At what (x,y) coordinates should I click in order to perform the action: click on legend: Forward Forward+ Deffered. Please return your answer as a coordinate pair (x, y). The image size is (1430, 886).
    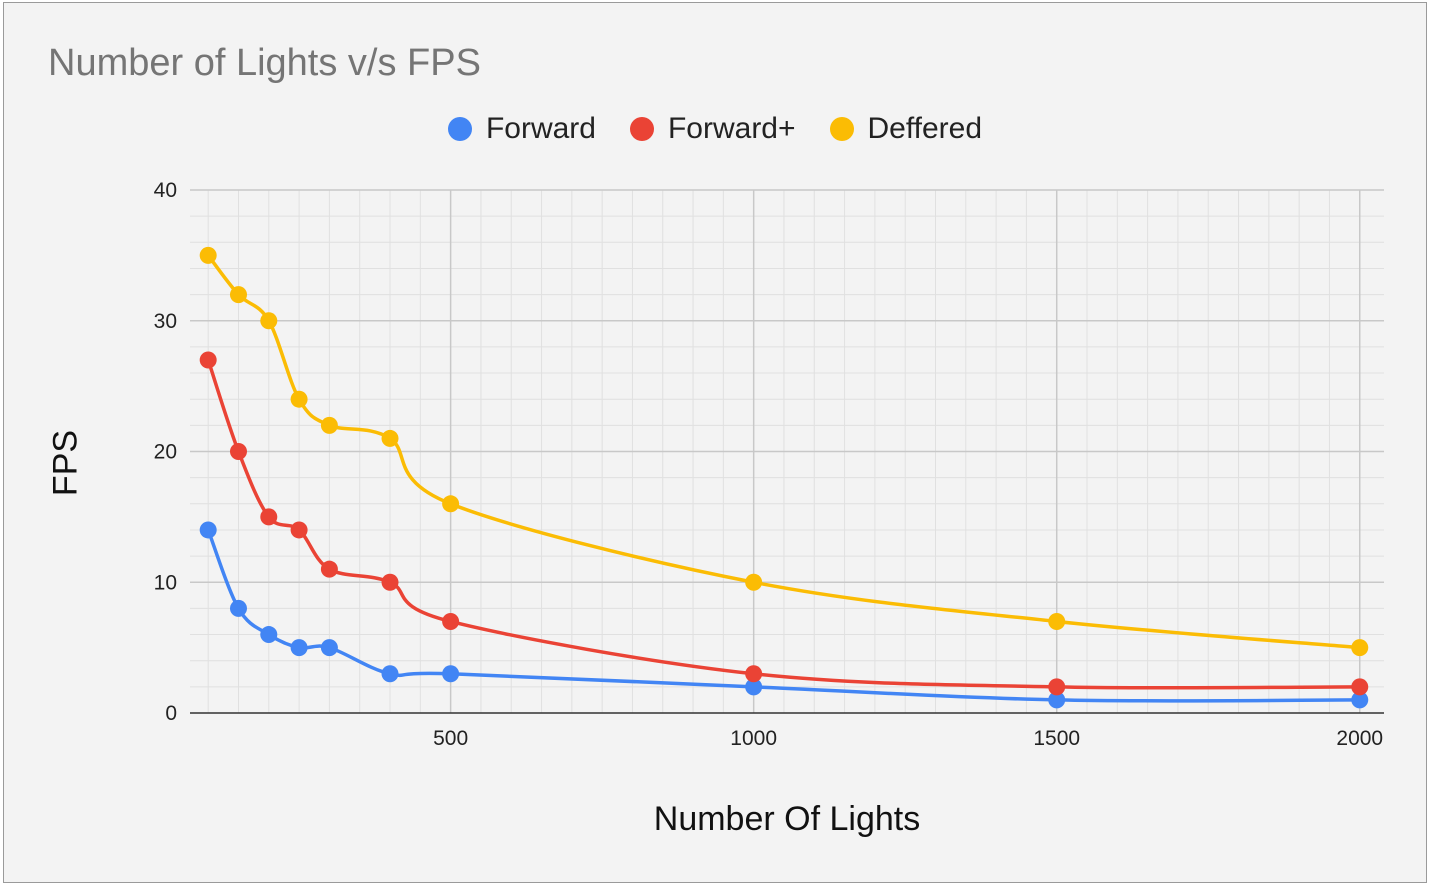
    Looking at the image, I should click on (715, 129).